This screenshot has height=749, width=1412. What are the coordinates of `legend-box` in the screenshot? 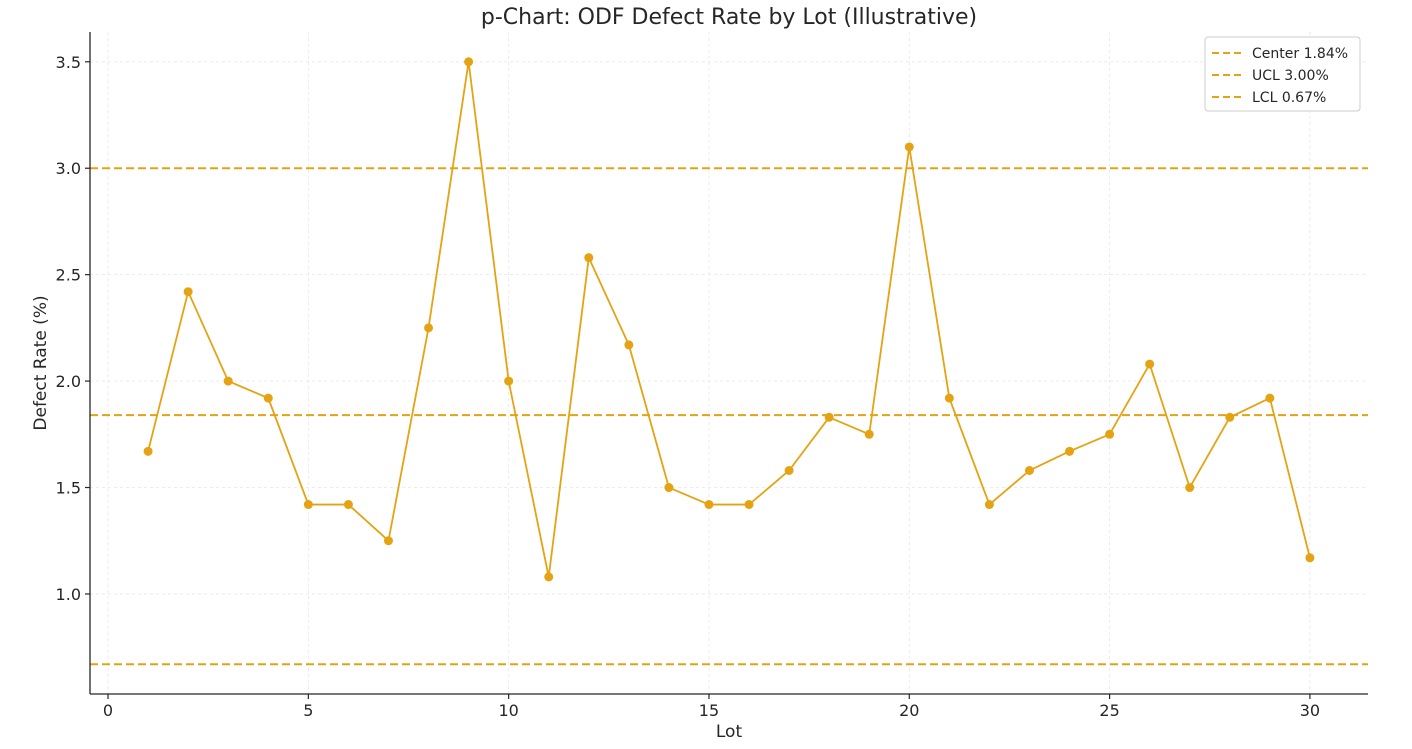 It's located at (1282, 74).